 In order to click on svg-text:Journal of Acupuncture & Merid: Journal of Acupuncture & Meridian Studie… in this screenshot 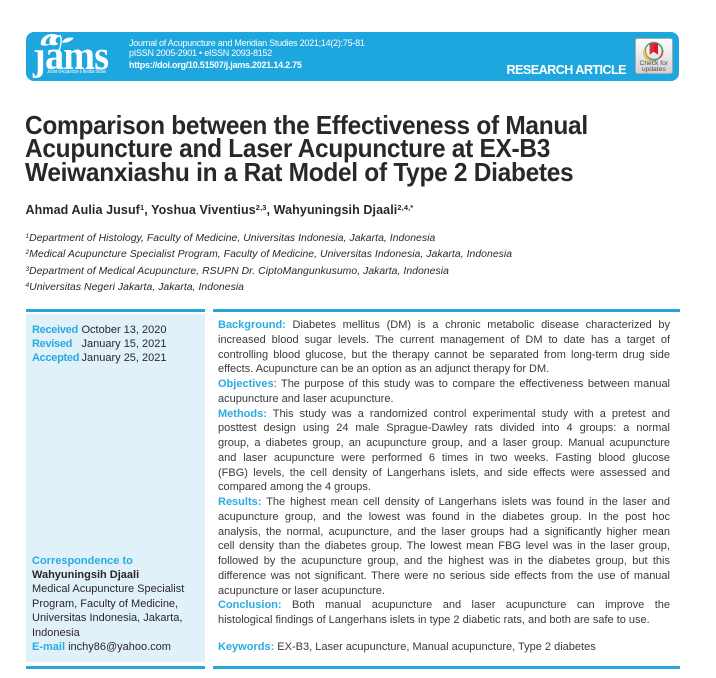, I will do `click(76, 72)`.